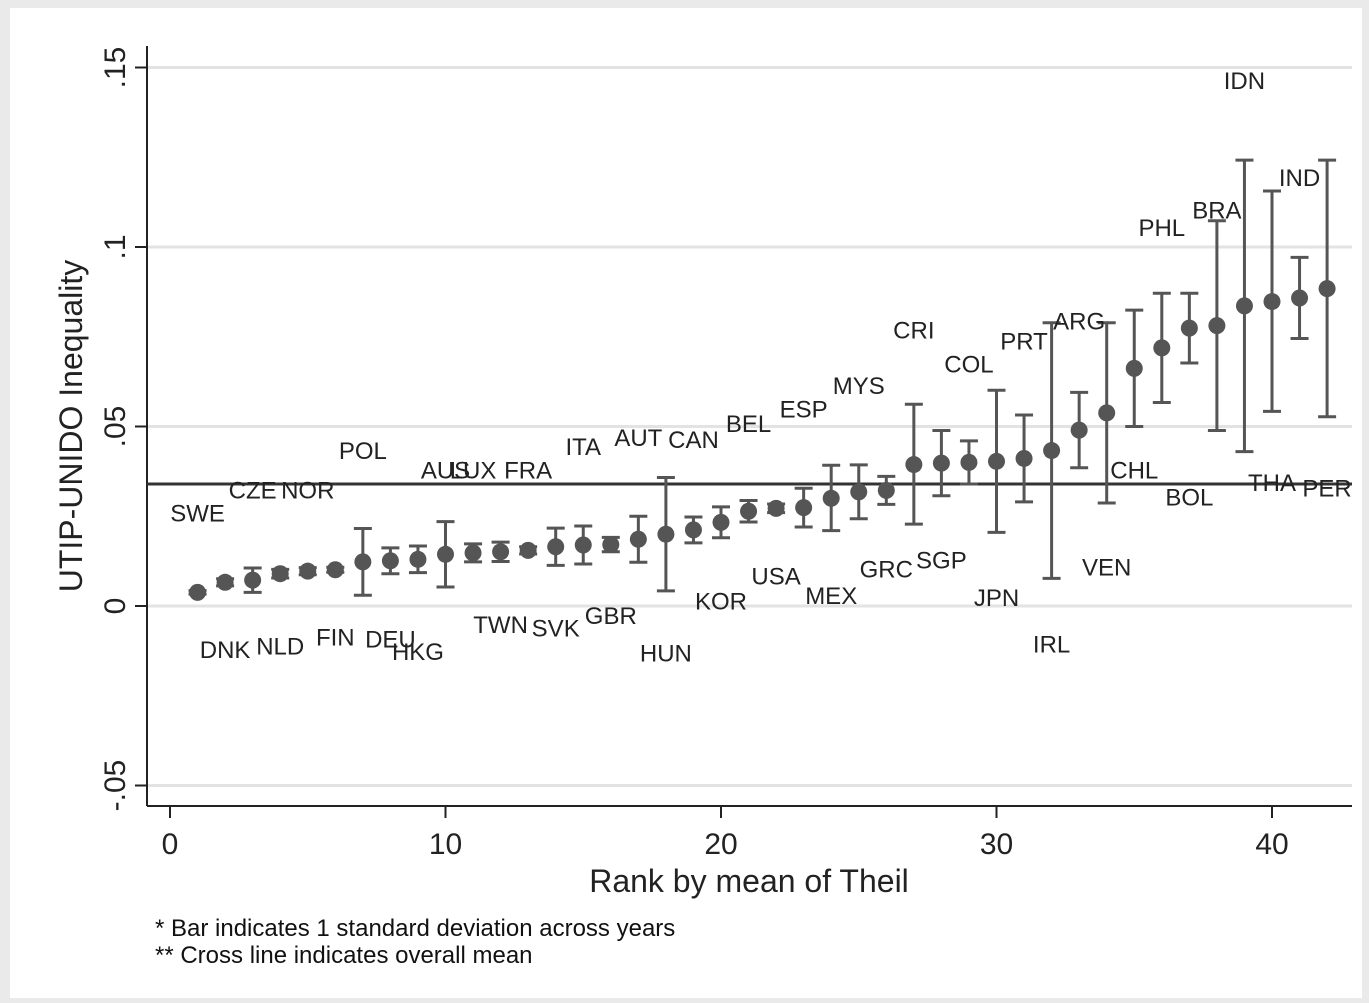 The height and width of the screenshot is (1003, 1369). Describe the element at coordinates (1161, 228) in the screenshot. I see `point-label: PHL` at that location.